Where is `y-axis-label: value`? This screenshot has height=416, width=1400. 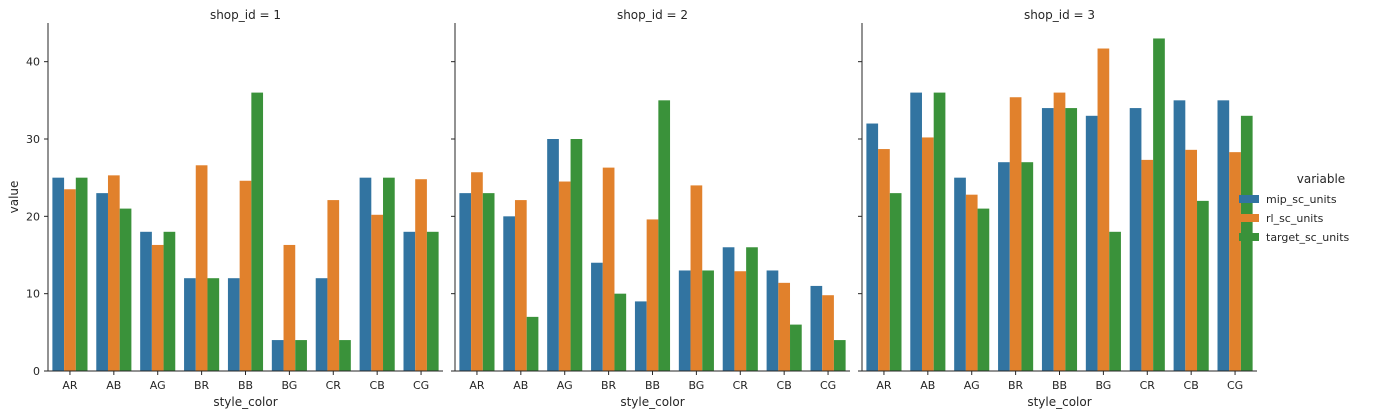 y-axis-label: value is located at coordinates (14, 197).